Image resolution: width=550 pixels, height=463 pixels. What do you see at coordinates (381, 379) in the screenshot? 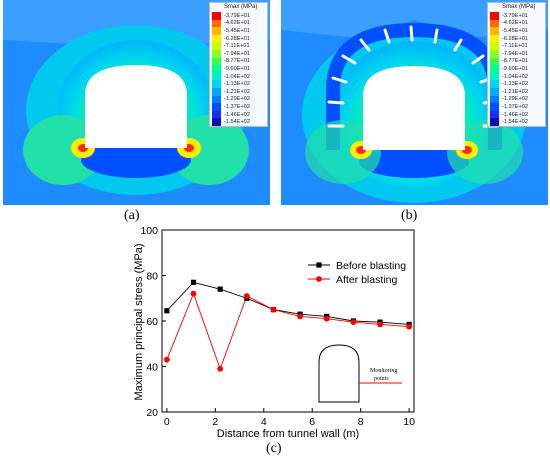
I see `inset-annotation: points` at bounding box center [381, 379].